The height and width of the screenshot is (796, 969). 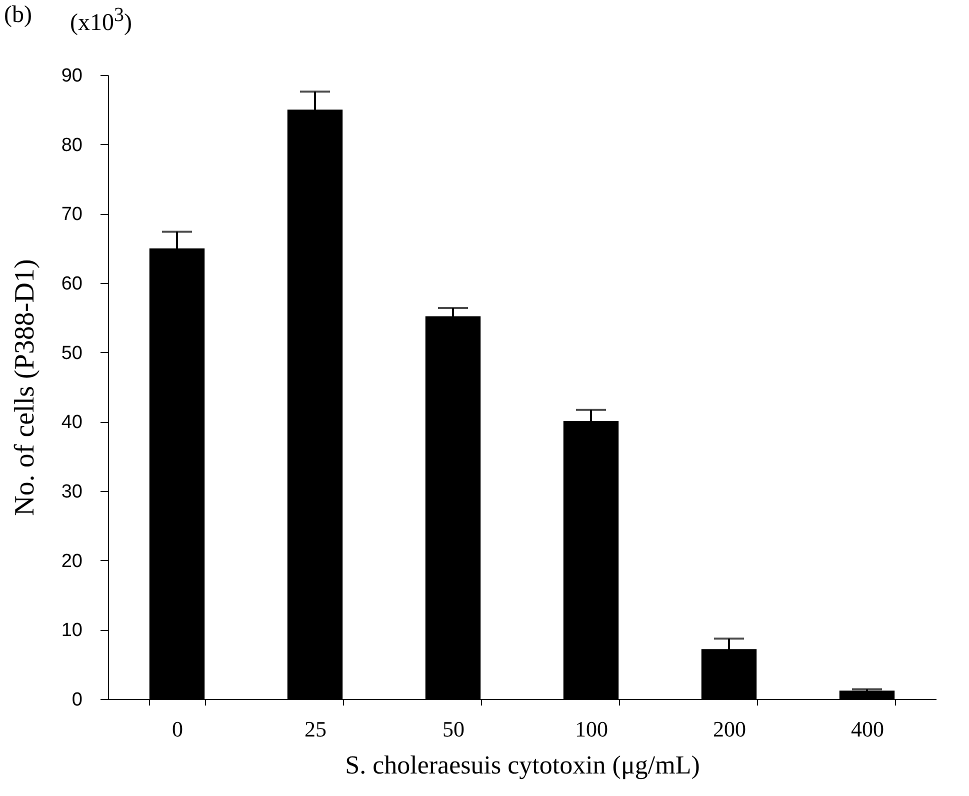 What do you see at coordinates (101, 20) in the screenshot?
I see `text: (x10$^{3}$)` at bounding box center [101, 20].